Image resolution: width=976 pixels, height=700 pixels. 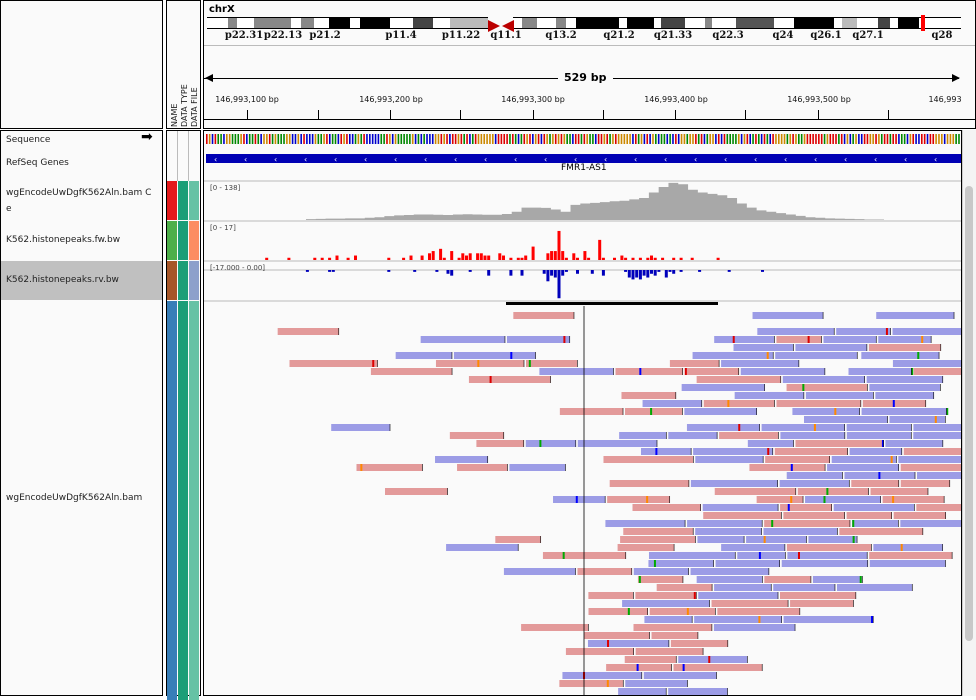 I want to click on track-name-refseq: RefSeq Genes, so click(x=37, y=163).